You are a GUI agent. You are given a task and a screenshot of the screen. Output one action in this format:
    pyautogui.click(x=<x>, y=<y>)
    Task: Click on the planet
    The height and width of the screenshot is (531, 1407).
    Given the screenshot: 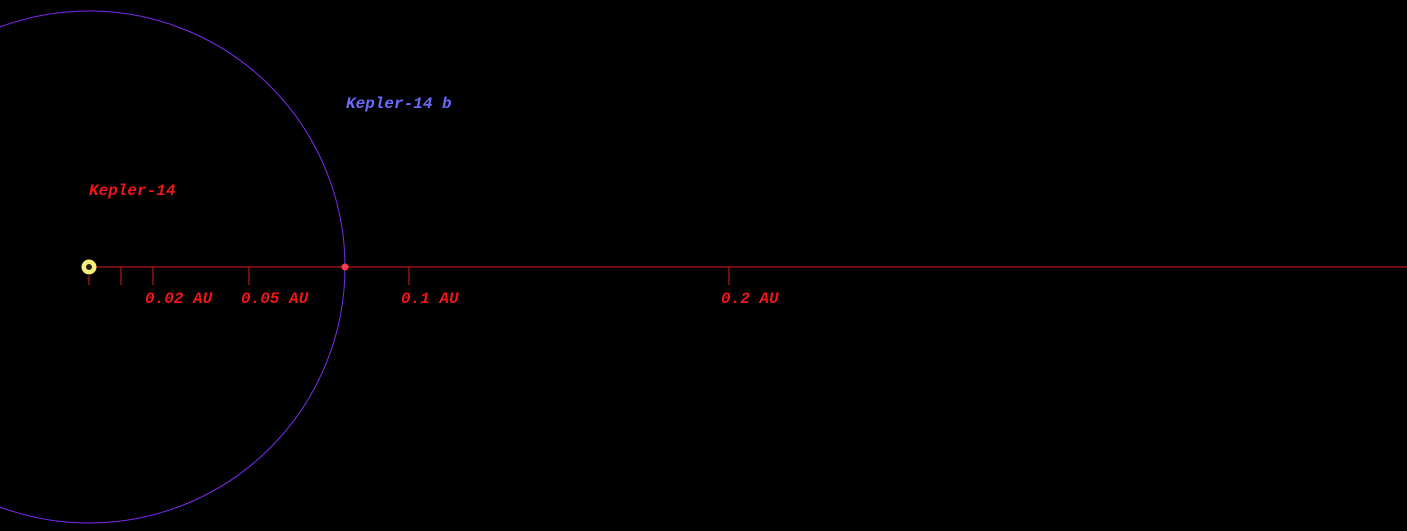 What is the action you would take?
    pyautogui.click(x=345, y=267)
    